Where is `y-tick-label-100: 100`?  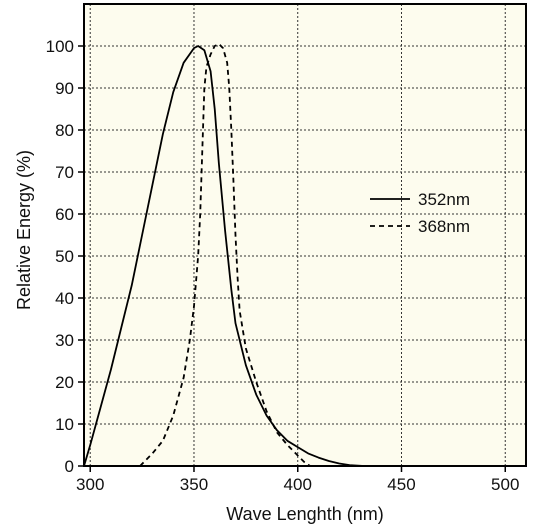
y-tick-label-100: 100 is located at coordinates (60, 46).